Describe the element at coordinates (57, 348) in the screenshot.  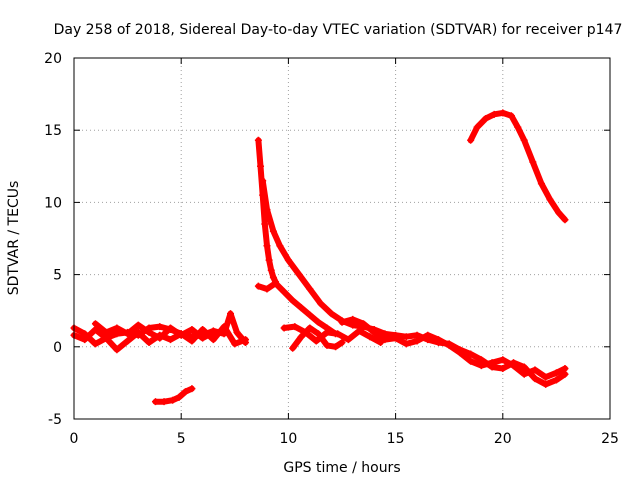
I see `y-tick-label: 0` at that location.